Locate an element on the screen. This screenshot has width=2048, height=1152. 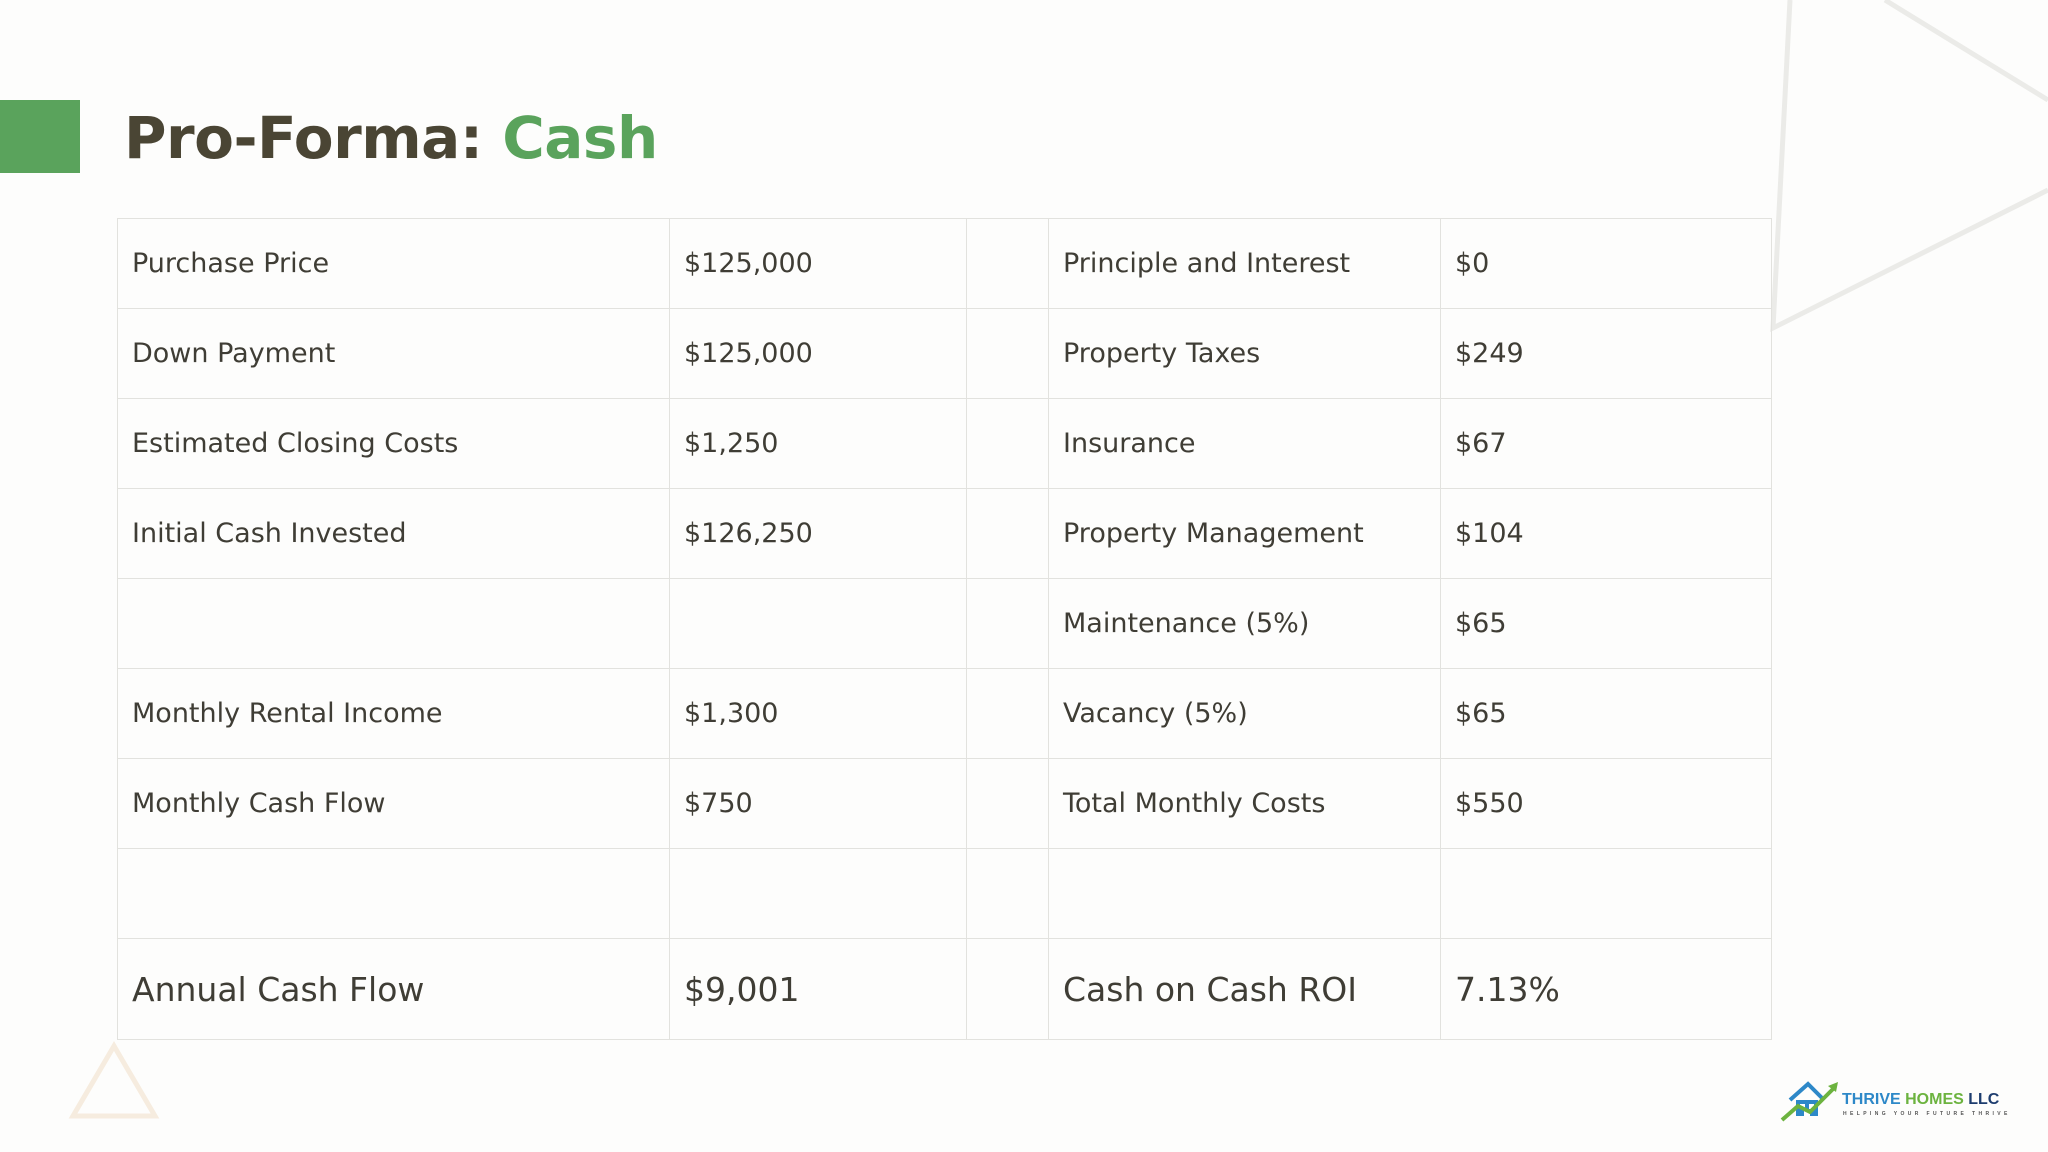
table-cell: Down Payment is located at coordinates (393, 353).